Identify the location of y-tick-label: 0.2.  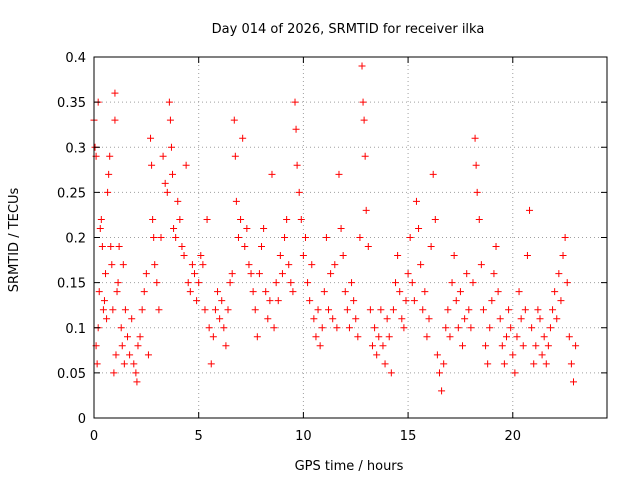
(75, 239).